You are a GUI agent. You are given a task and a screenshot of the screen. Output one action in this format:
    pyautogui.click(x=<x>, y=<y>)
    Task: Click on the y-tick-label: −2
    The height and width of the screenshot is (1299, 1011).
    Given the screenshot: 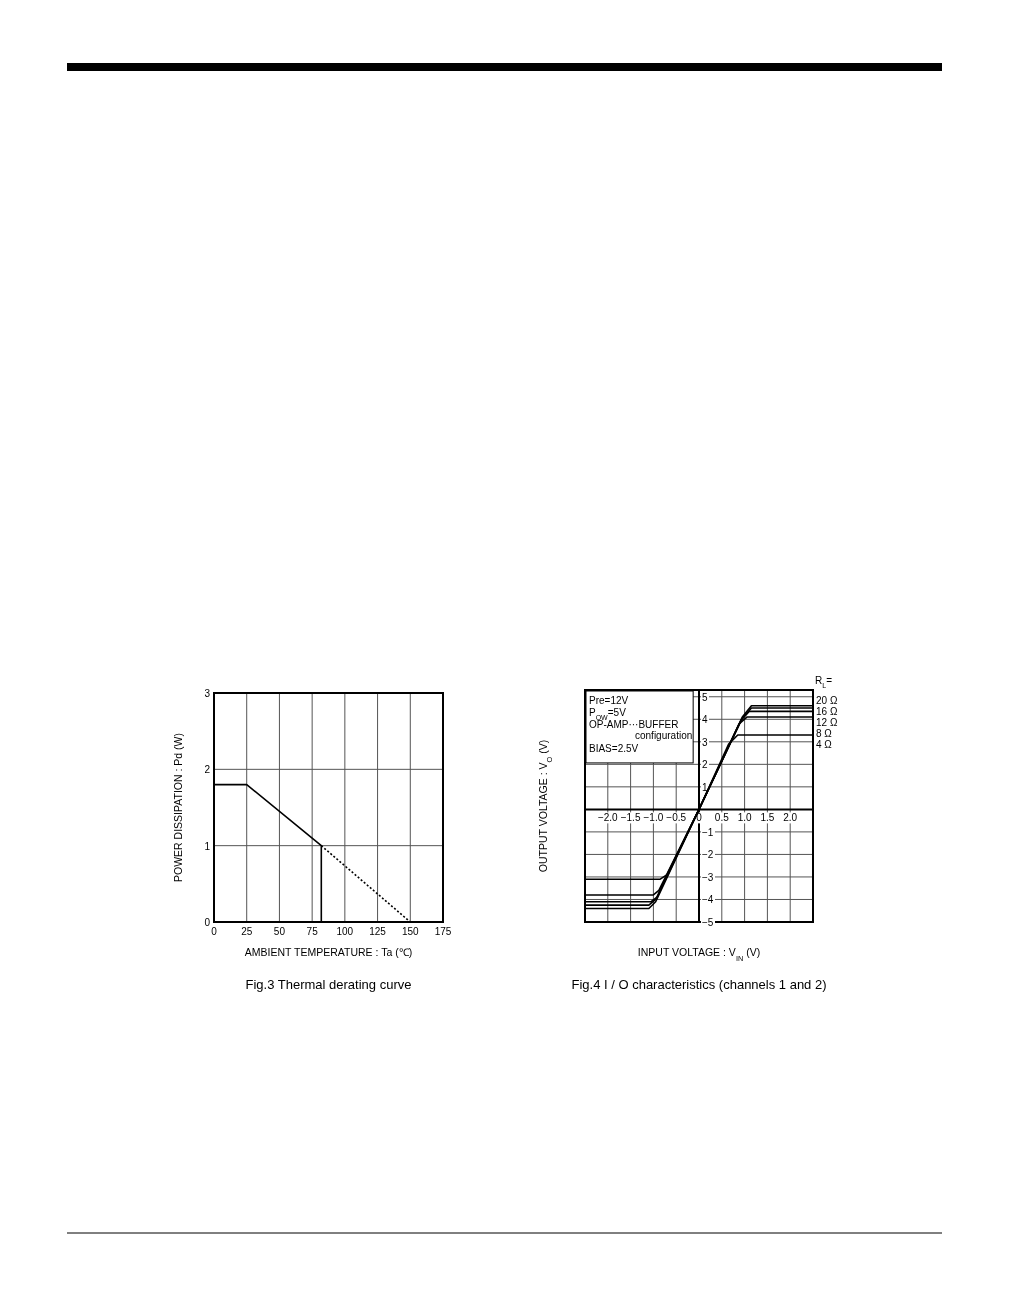 What is the action you would take?
    pyautogui.click(x=708, y=855)
    